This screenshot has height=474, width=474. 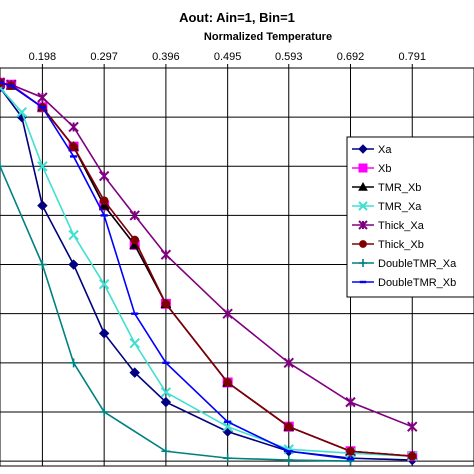 I want to click on legend-item: TMR_Xb, so click(x=386, y=187).